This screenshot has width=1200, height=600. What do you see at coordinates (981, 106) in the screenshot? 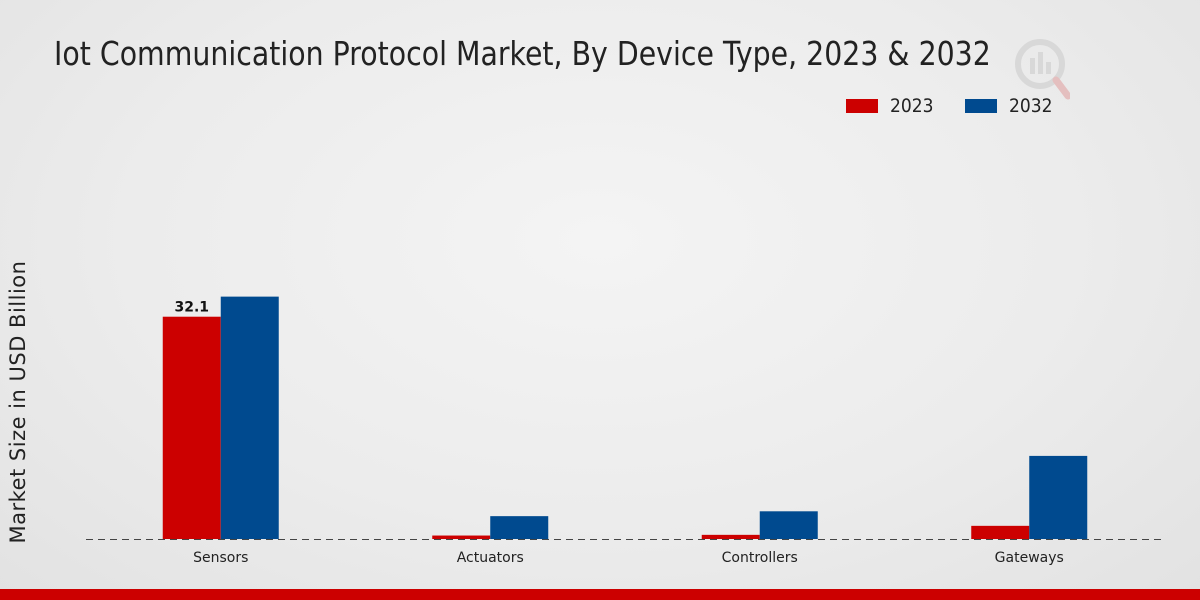
I see `legend-swatch-2032` at bounding box center [981, 106].